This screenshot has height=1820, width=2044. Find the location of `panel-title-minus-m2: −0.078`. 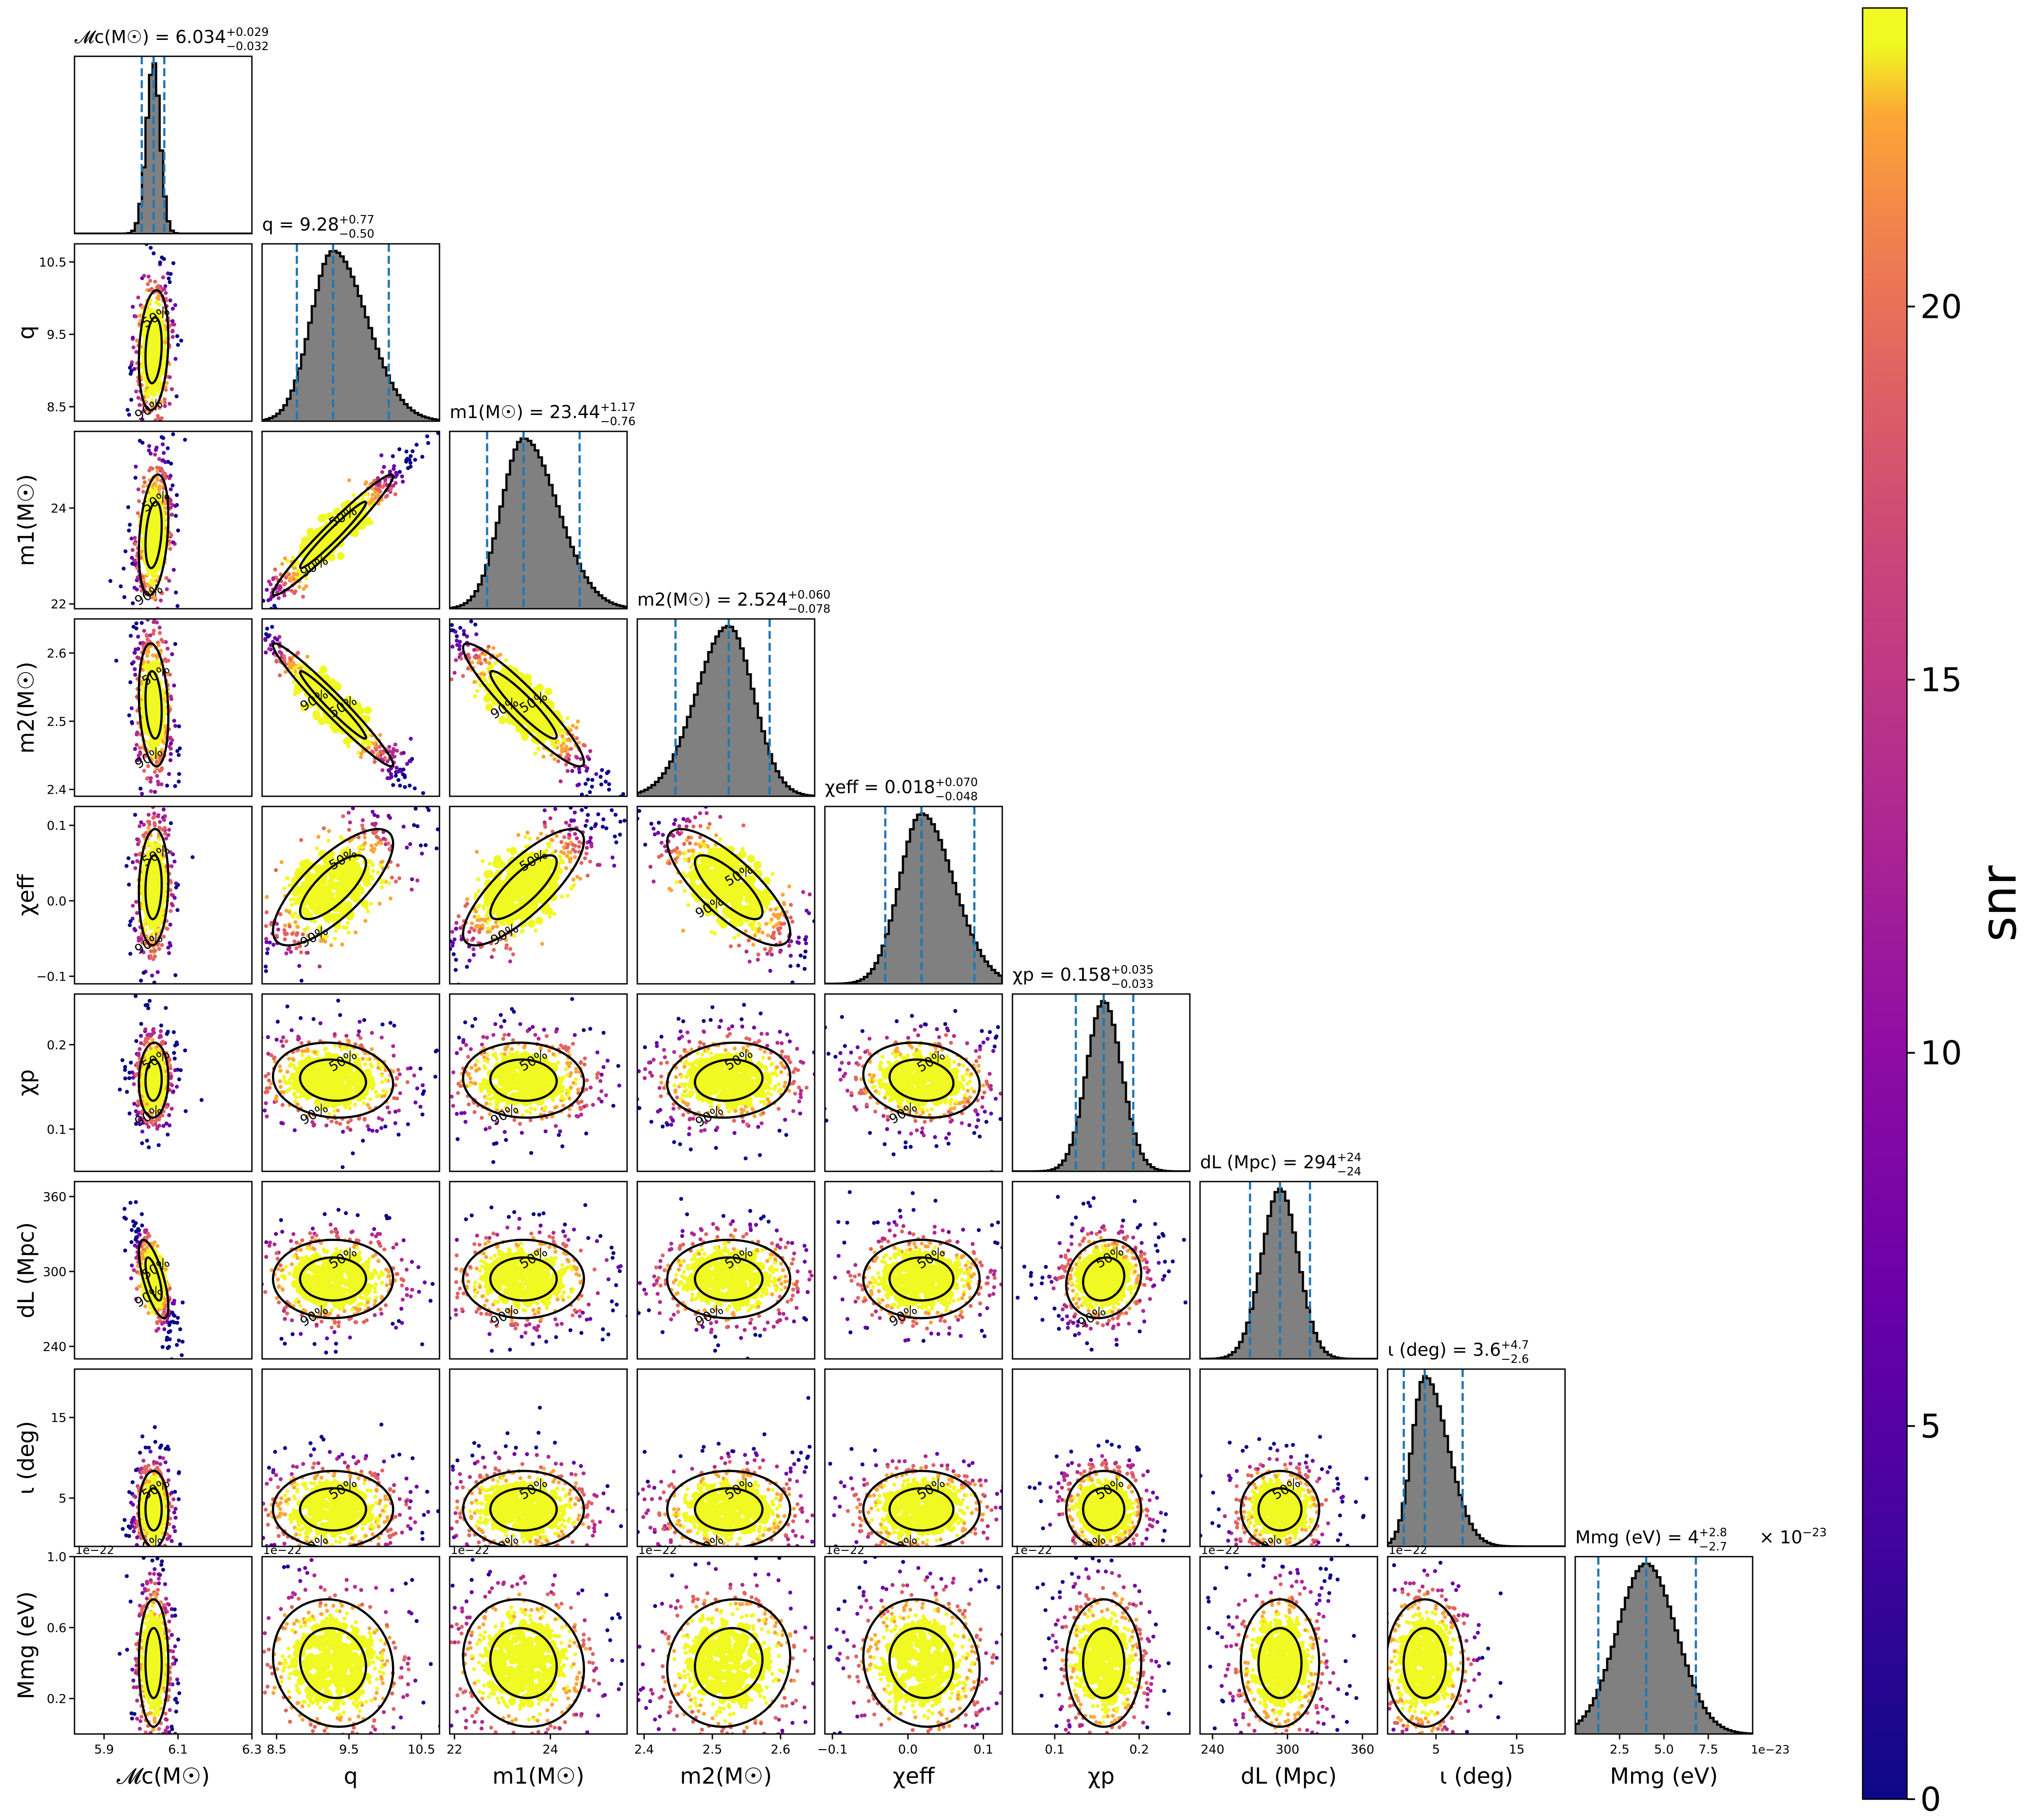

panel-title-minus-m2: −0.078 is located at coordinates (809, 609).